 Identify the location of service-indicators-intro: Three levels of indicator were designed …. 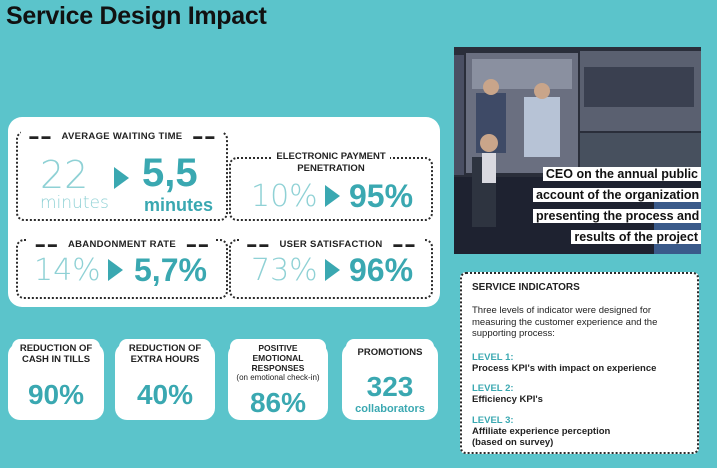
(565, 322).